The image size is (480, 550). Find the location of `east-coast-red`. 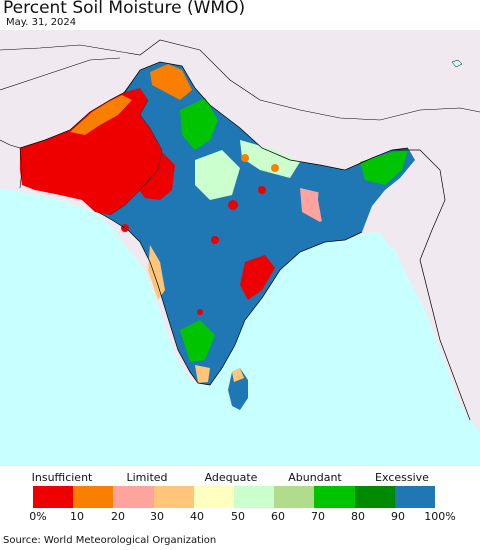

east-coast-red is located at coordinates (257, 277).